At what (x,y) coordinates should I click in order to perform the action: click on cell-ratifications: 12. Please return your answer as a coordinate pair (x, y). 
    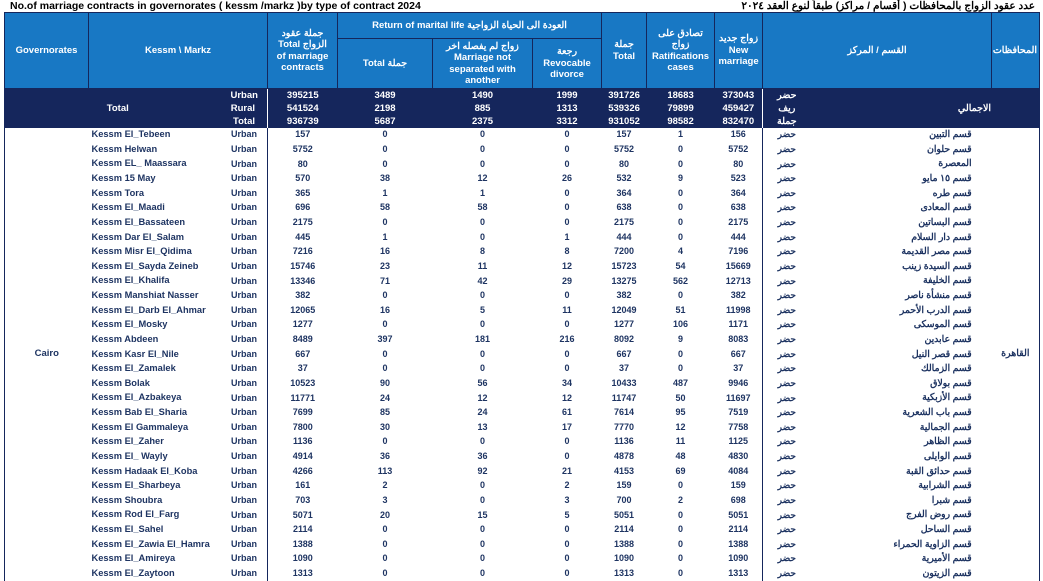
    Looking at the image, I should click on (680, 426).